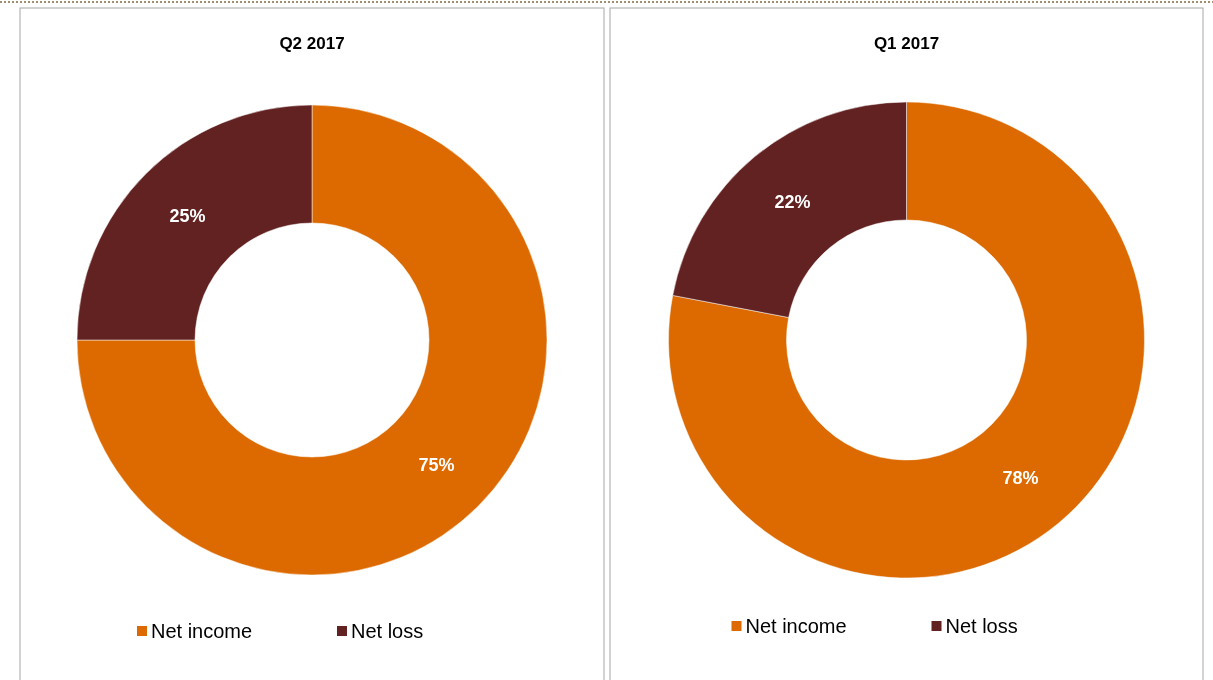 The height and width of the screenshot is (680, 1213). Describe the element at coordinates (792, 202) in the screenshot. I see `data-label: 22%` at that location.